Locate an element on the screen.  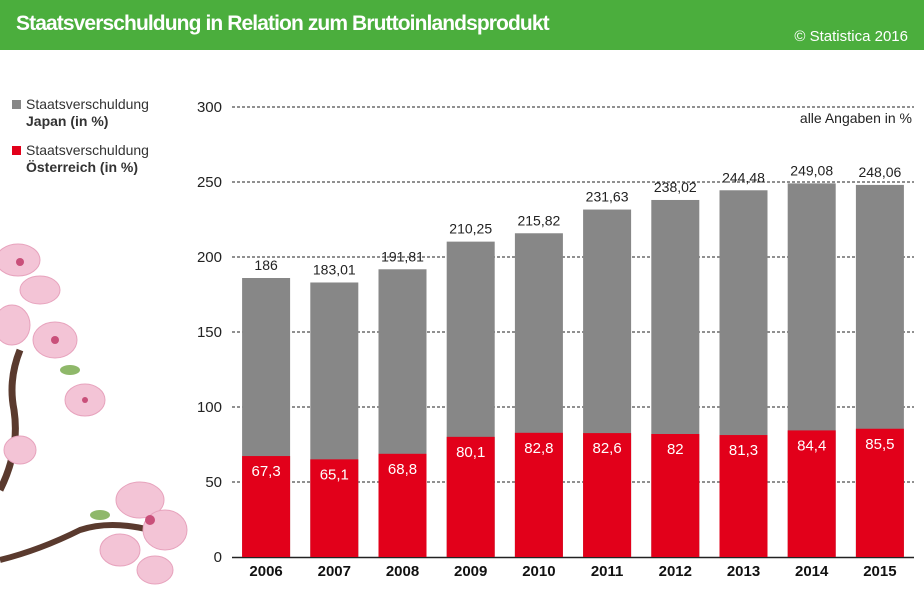
x-tick-label: 2015 is located at coordinates (879, 571).